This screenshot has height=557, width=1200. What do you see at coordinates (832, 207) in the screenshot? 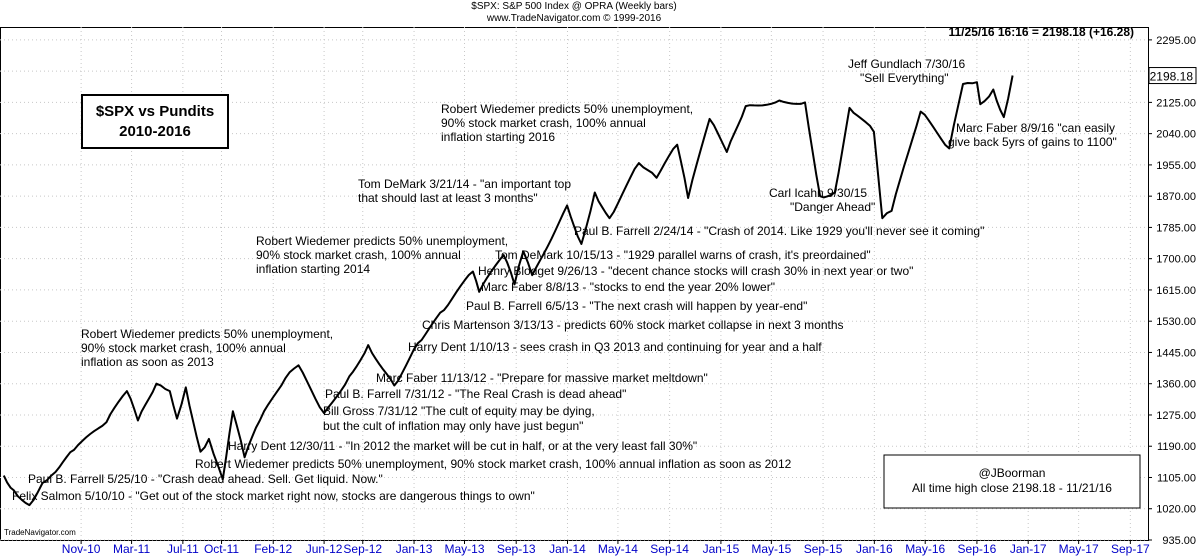
I see `annotation-label: "Danger Ahead"` at bounding box center [832, 207].